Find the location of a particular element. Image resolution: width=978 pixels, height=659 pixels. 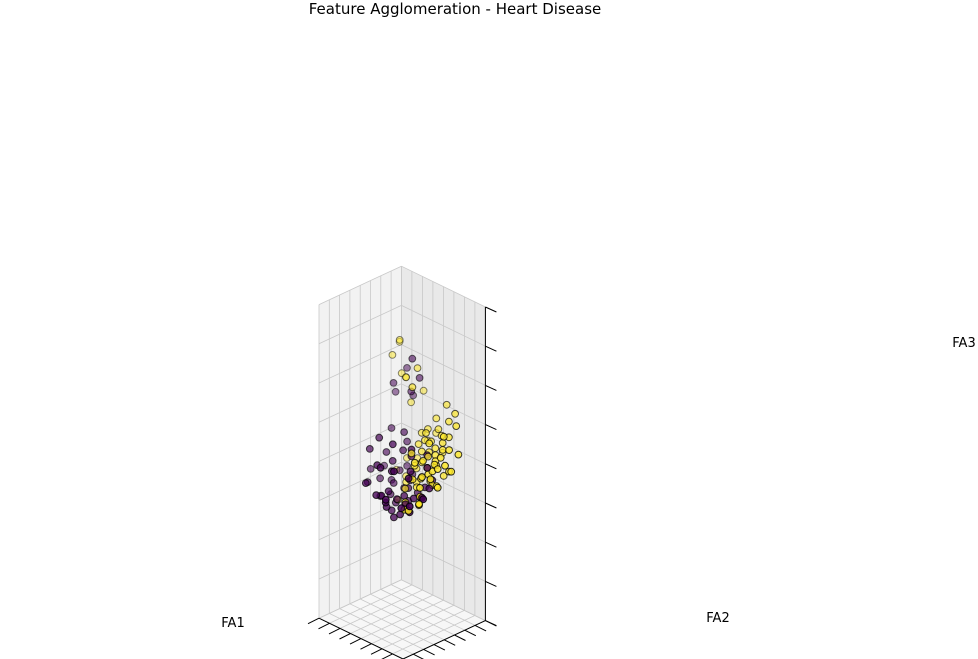

y-axis-label: FA2 is located at coordinates (717, 618).